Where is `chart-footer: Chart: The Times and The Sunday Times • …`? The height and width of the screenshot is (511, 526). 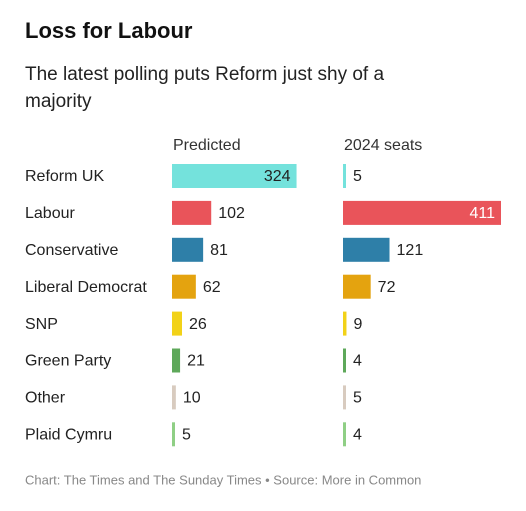 chart-footer: Chart: The Times and The Sunday Times • … is located at coordinates (223, 479).